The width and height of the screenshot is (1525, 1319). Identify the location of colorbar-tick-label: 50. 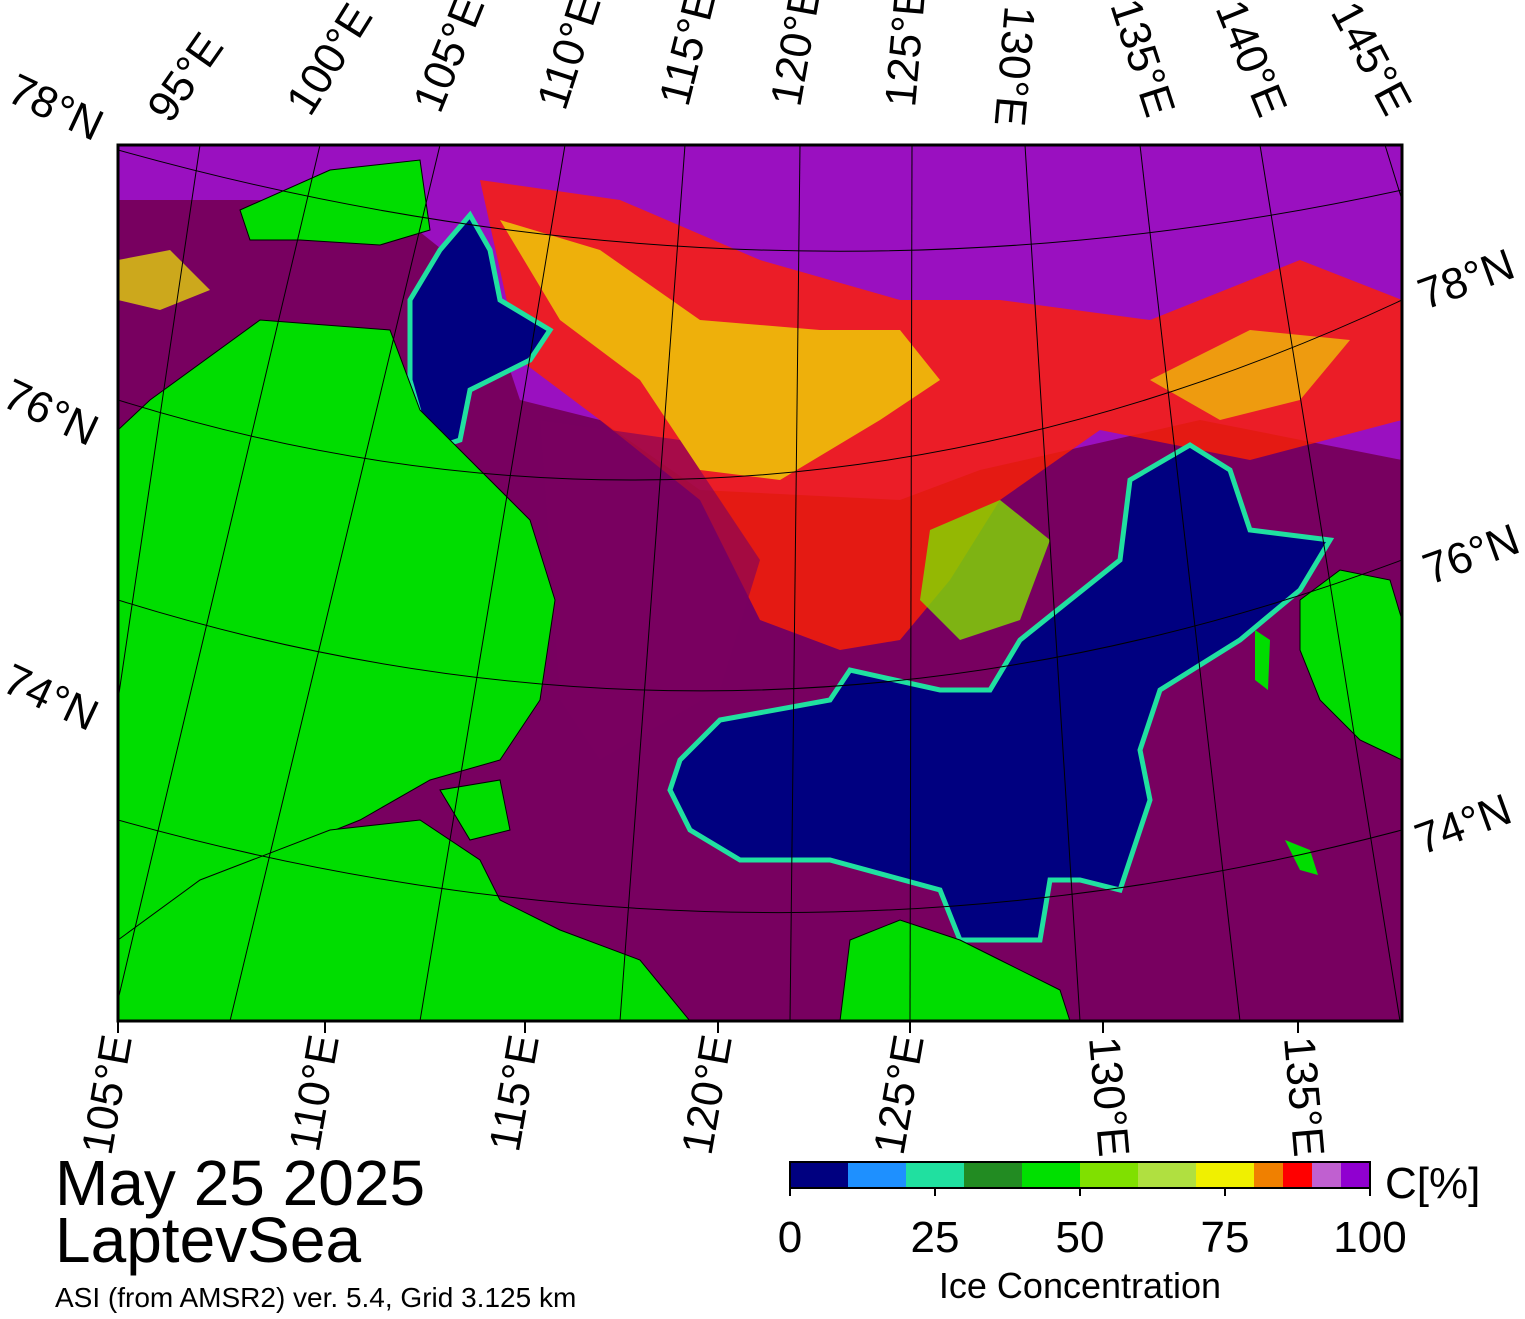
(1080, 1237).